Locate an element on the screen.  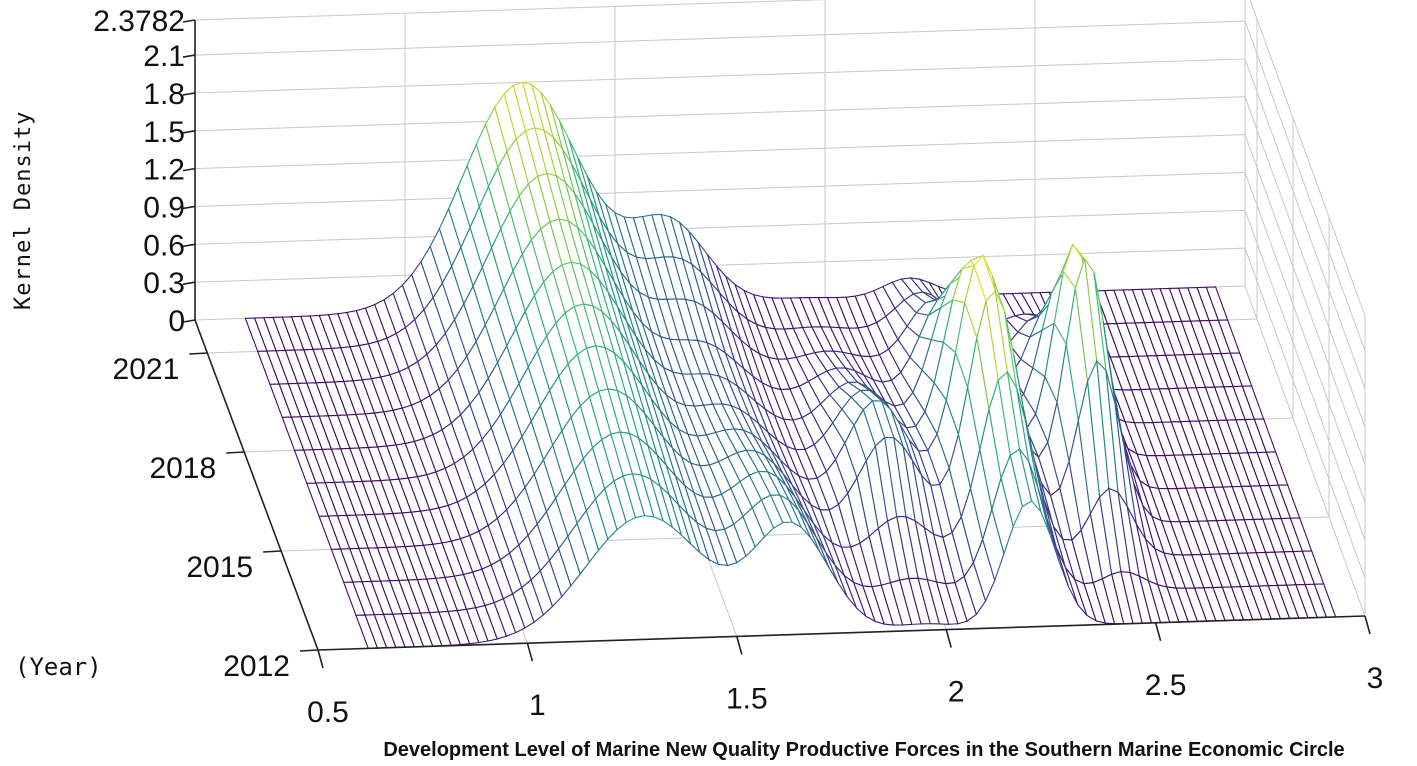
z-axis-label: Kernel Density is located at coordinates (23, 210).